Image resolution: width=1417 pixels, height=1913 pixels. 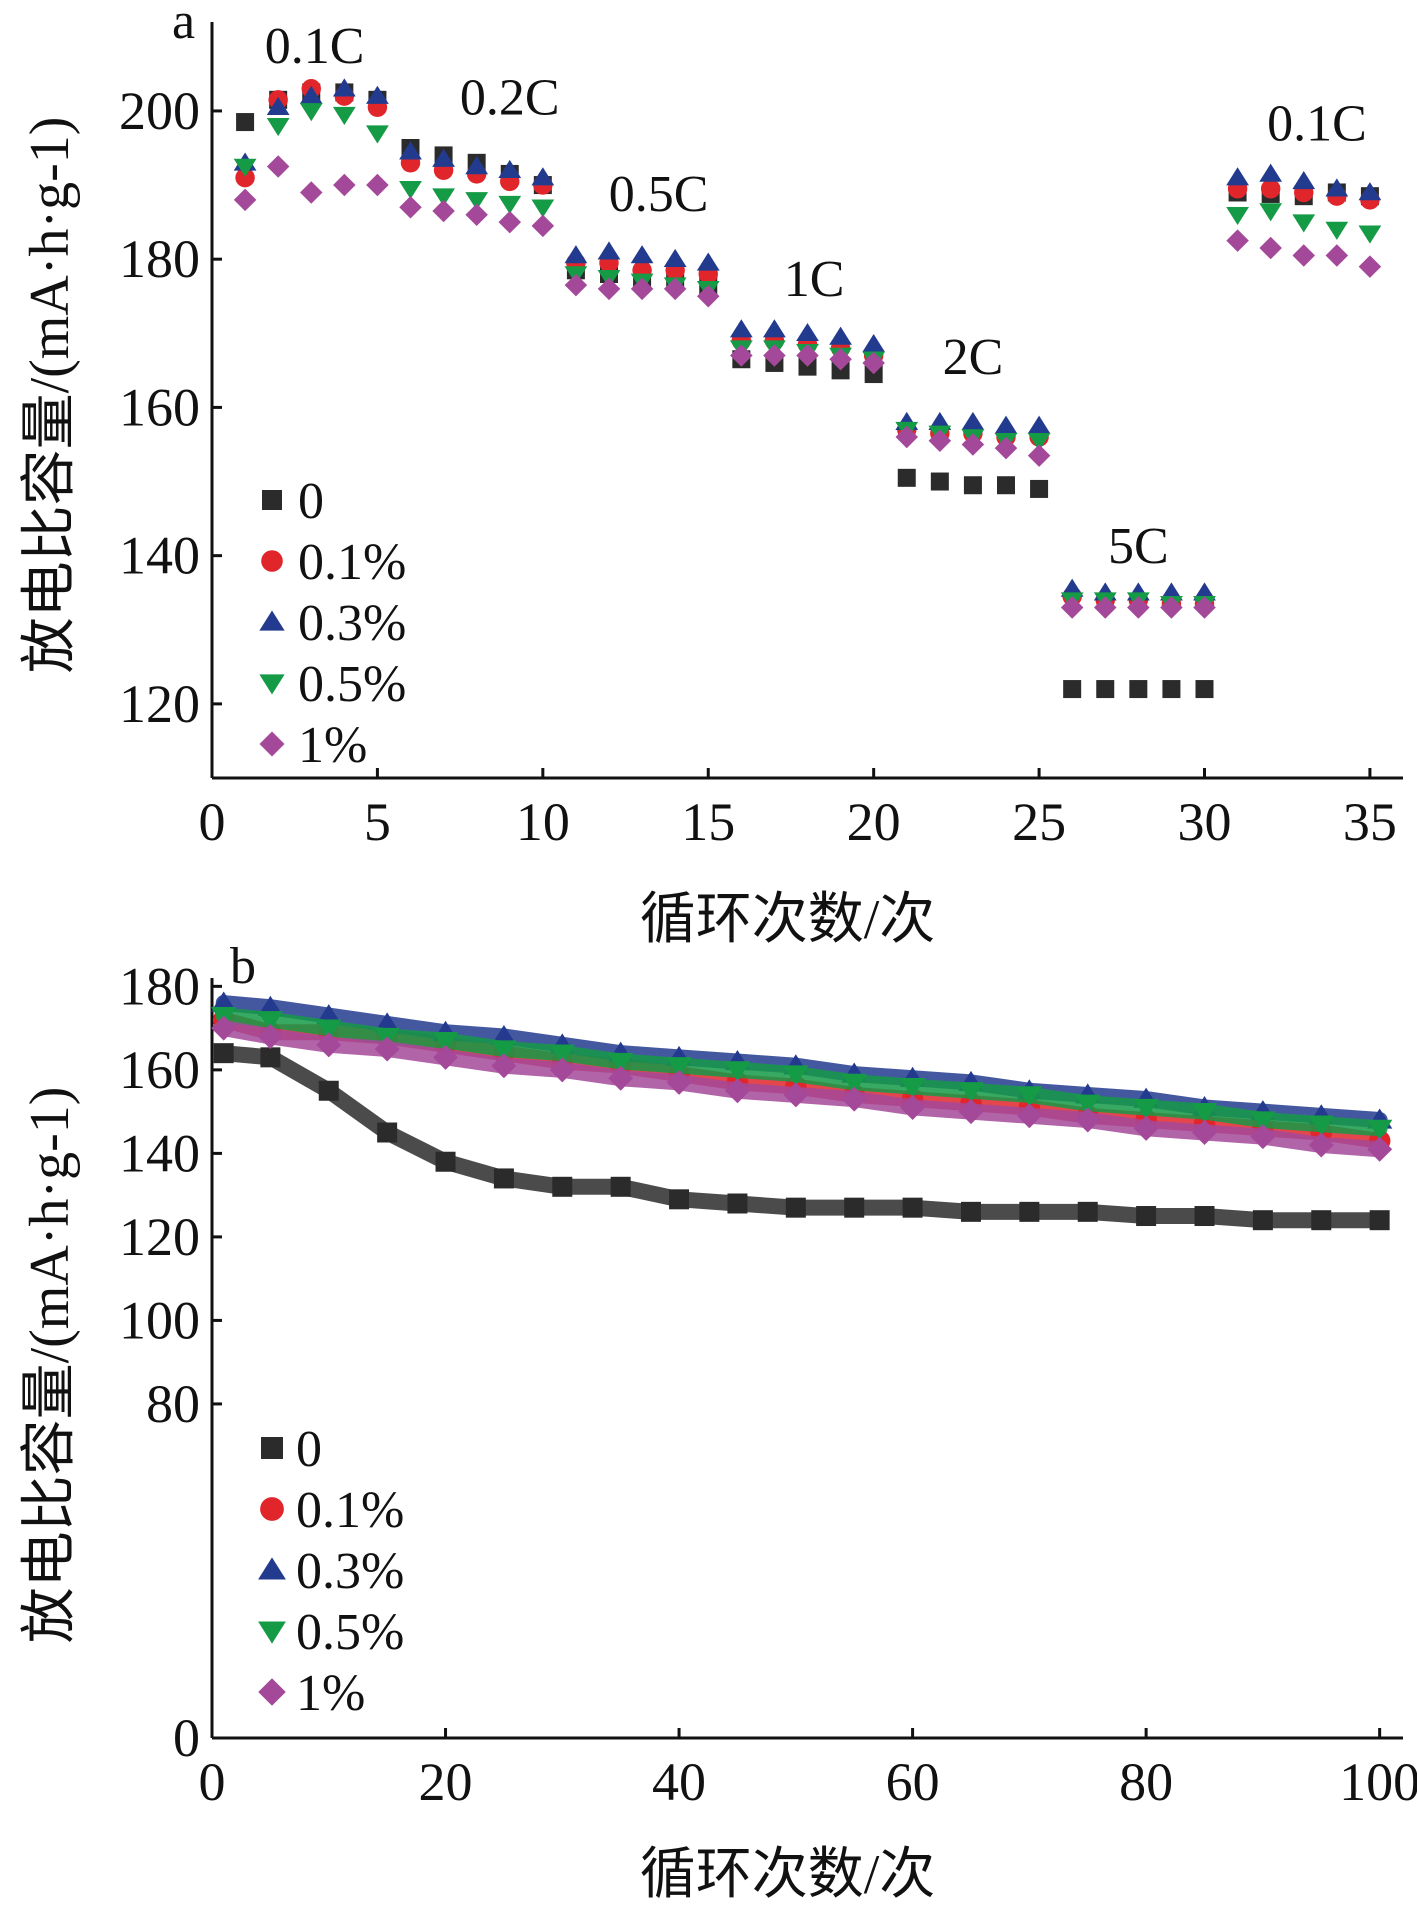 What do you see at coordinates (1138, 546) in the screenshot?
I see `rate-annotation: 5C` at bounding box center [1138, 546].